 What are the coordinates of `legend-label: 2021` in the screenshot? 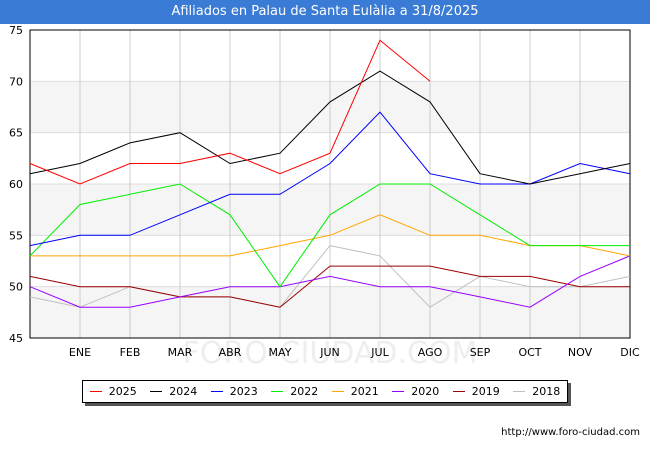 It's located at (364, 391).